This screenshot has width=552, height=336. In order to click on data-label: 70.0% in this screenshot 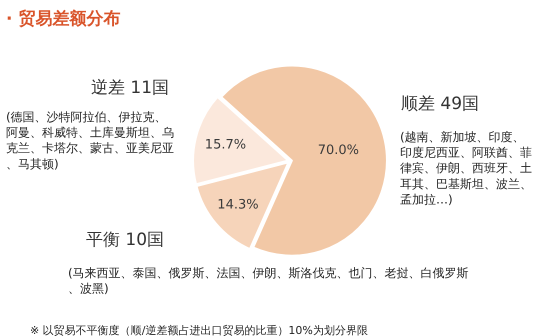, I will do `click(339, 150)`.